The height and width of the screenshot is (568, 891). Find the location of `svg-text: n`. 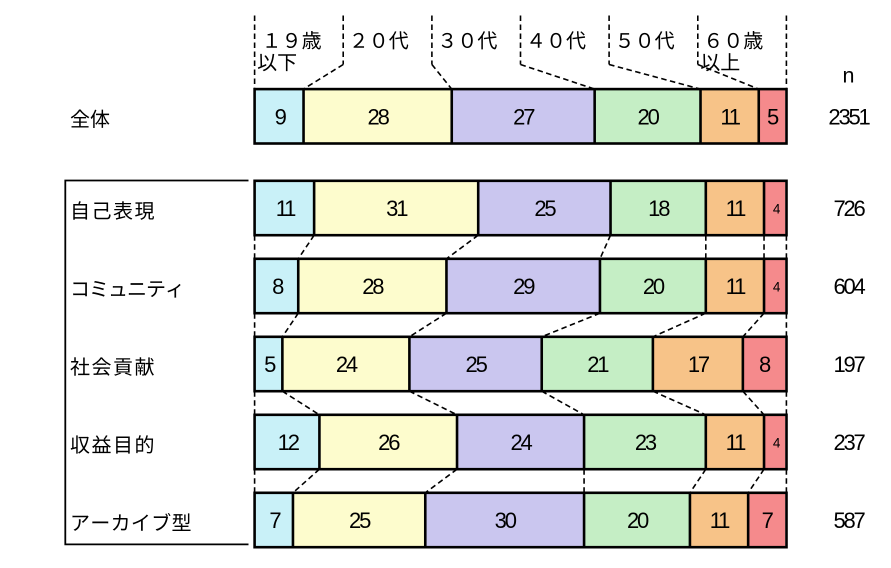

svg-text: n is located at coordinates (849, 76).